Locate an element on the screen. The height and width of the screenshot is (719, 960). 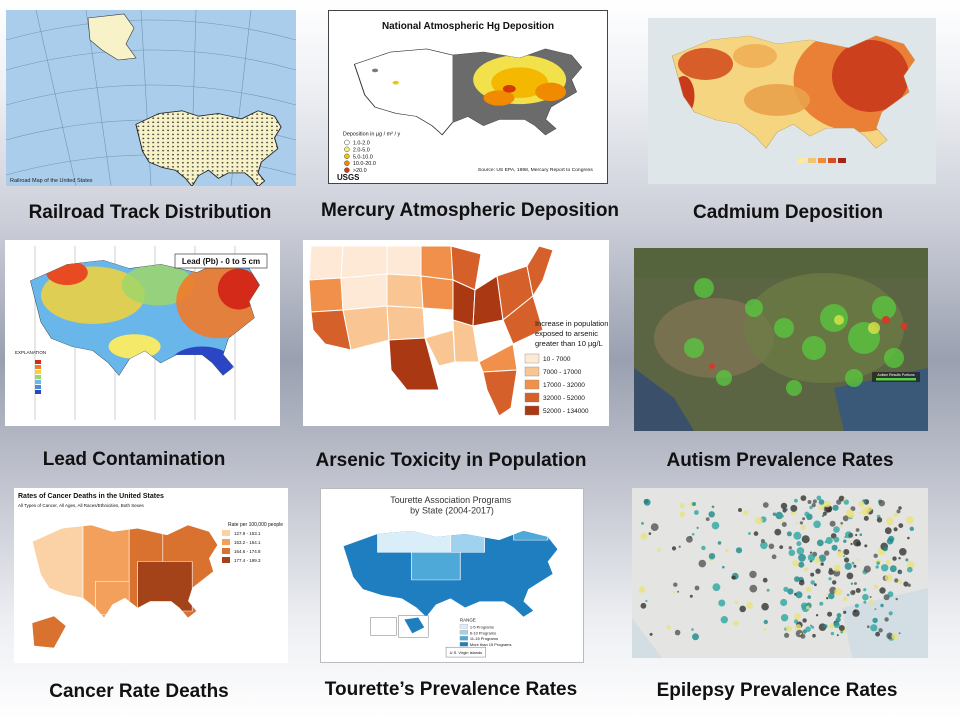
tourette-title-line: Tourette Association Programs is located at coordinates (451, 500).